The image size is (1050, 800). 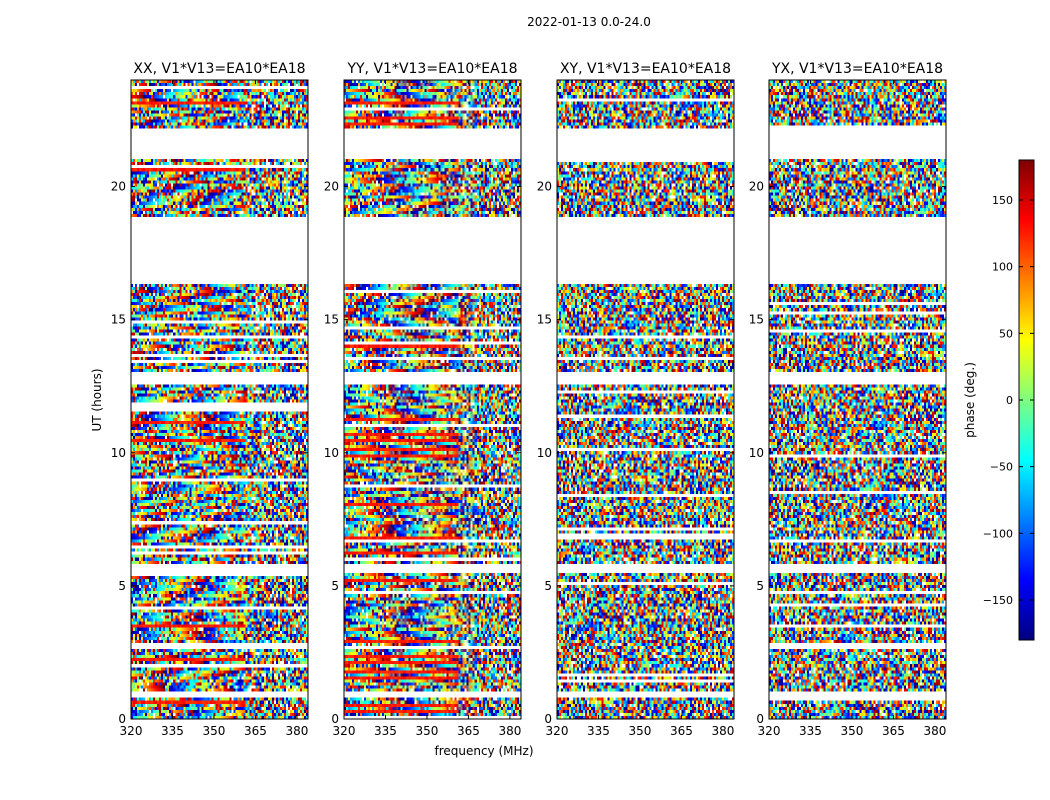 I want to click on colorbar-tick-label: −150, so click(x=998, y=600).